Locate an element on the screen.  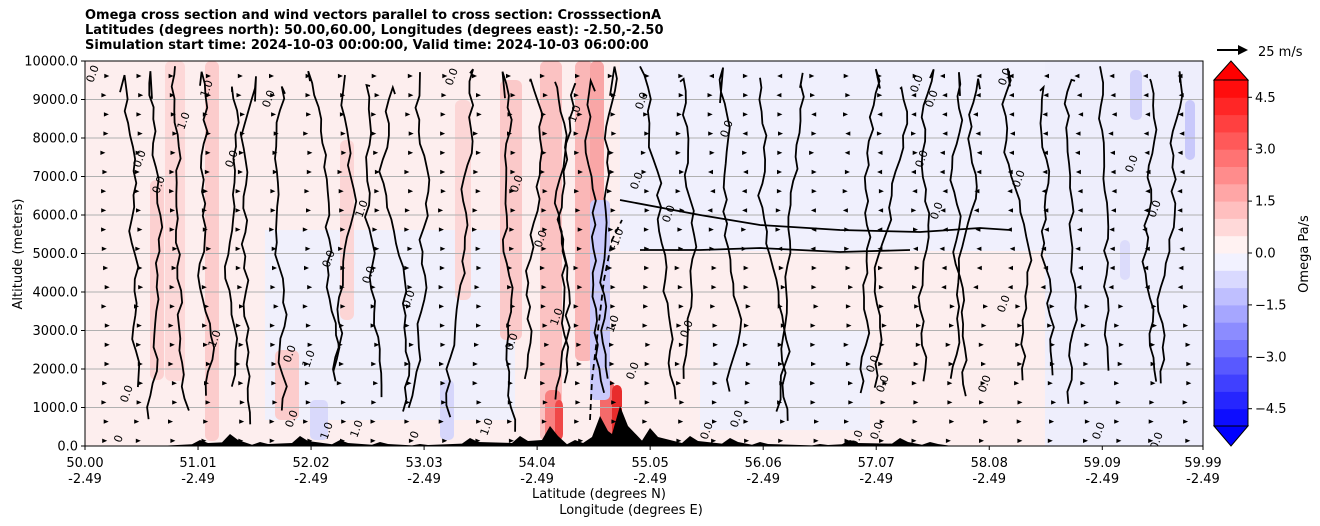
x-tick-label-latitude: 57.07 is located at coordinates (876, 463).